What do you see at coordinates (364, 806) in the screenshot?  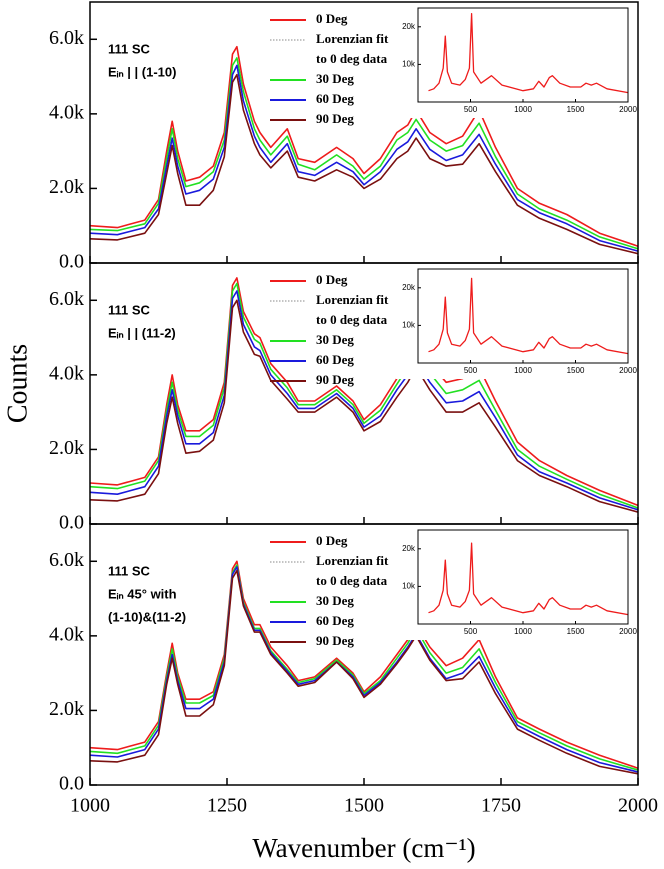 I see `x-tick-label: 1500` at bounding box center [364, 806].